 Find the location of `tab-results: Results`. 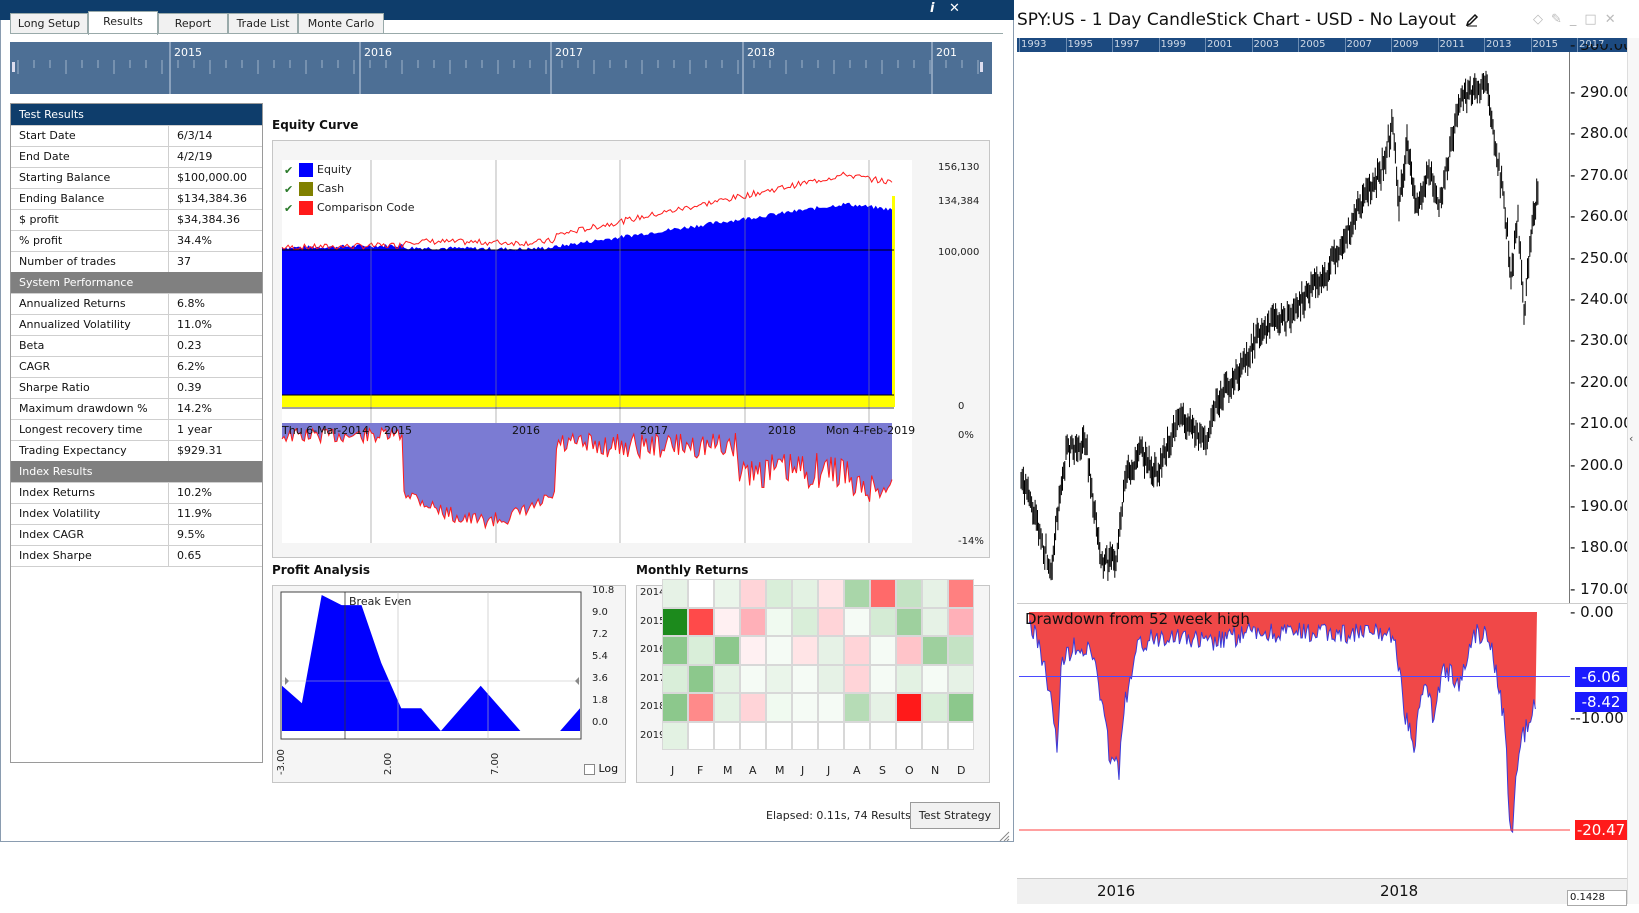

tab-results: Results is located at coordinates (123, 23).